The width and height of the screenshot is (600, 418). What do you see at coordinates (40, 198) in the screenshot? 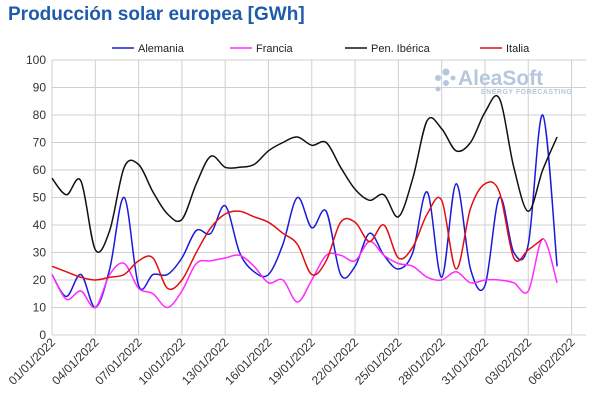
I see `y-tick-label: 50` at bounding box center [40, 198].